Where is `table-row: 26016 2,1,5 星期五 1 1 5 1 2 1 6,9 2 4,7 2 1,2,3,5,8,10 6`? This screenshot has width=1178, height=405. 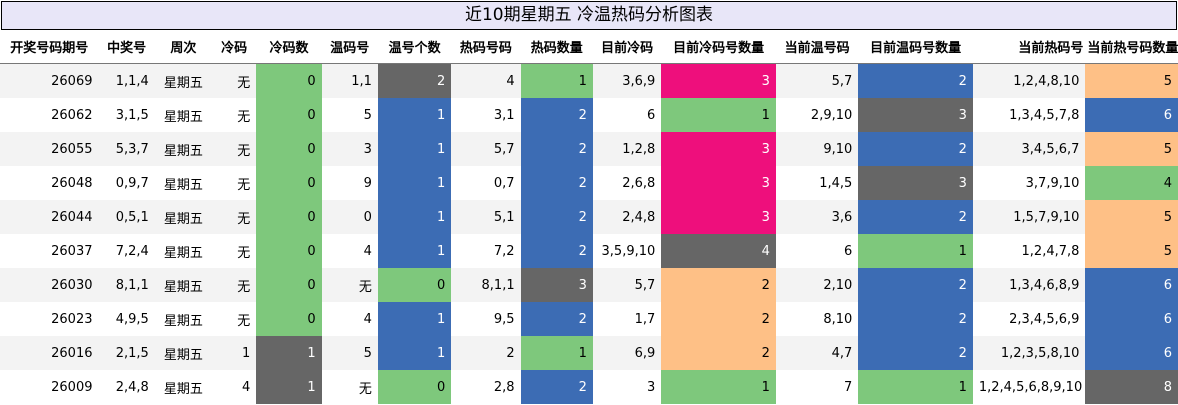
table-row: 26016 2,1,5 星期五 1 1 5 1 2 1 6,9 2 4,7 2 1,2,3,5,8,10 6 is located at coordinates (589, 353).